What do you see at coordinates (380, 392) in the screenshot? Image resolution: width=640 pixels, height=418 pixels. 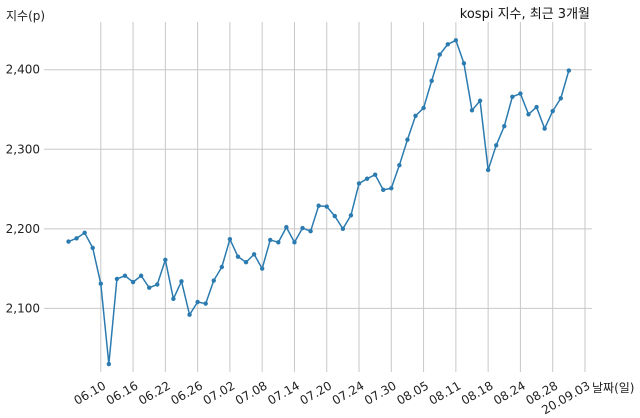 I see `x-tick-label: 07.30` at bounding box center [380, 392].